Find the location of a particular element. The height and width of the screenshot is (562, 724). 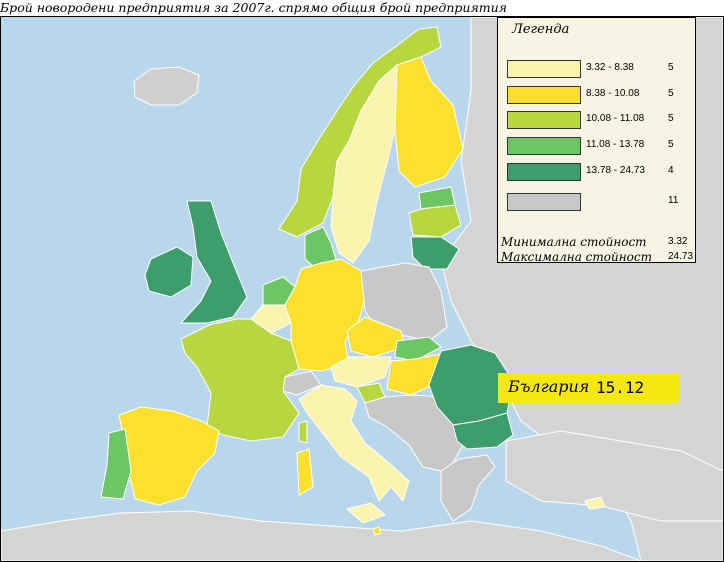

region-uk is located at coordinates (213, 262).